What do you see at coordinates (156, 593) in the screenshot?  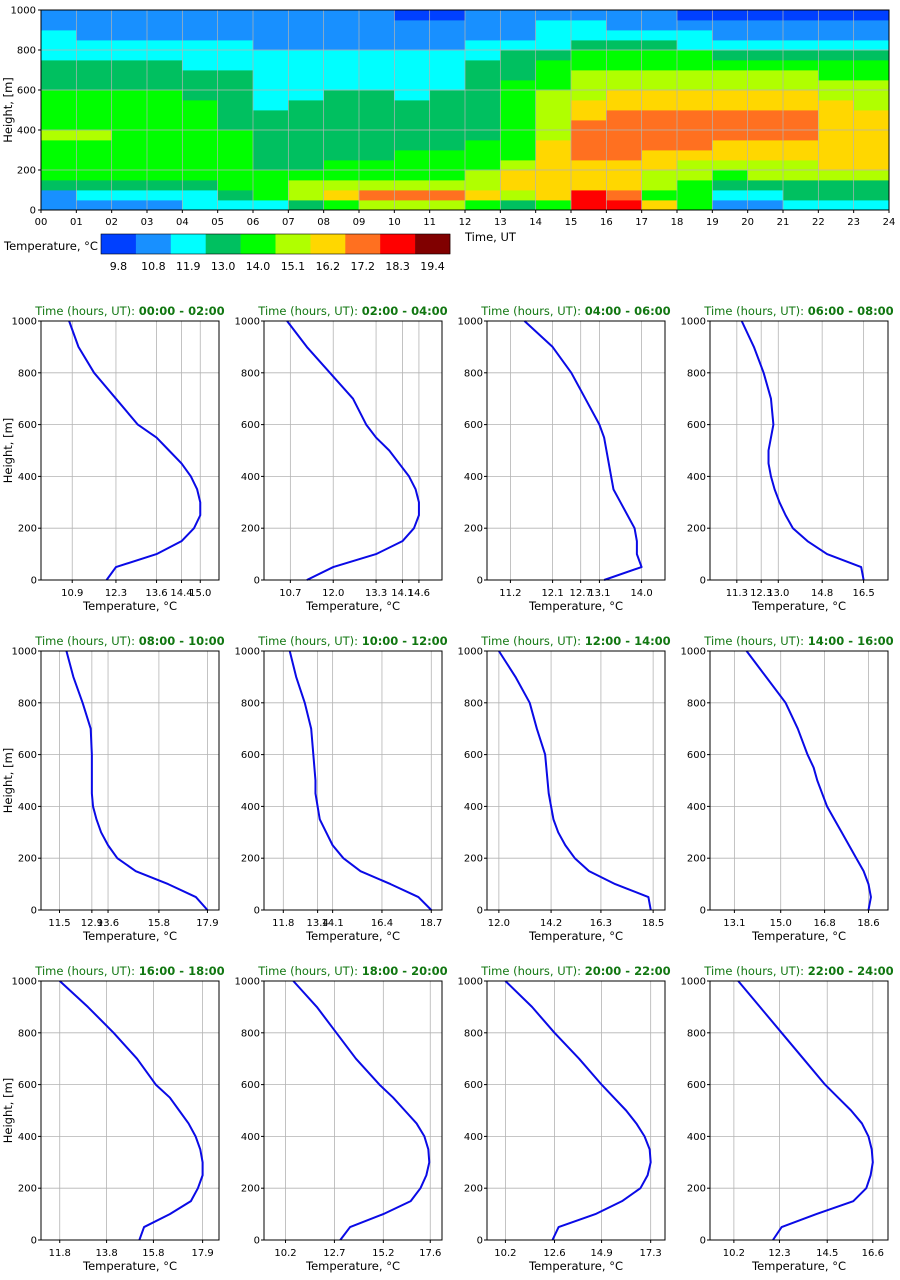 I see `profile-x-tick-label: 13.6` at bounding box center [156, 593].